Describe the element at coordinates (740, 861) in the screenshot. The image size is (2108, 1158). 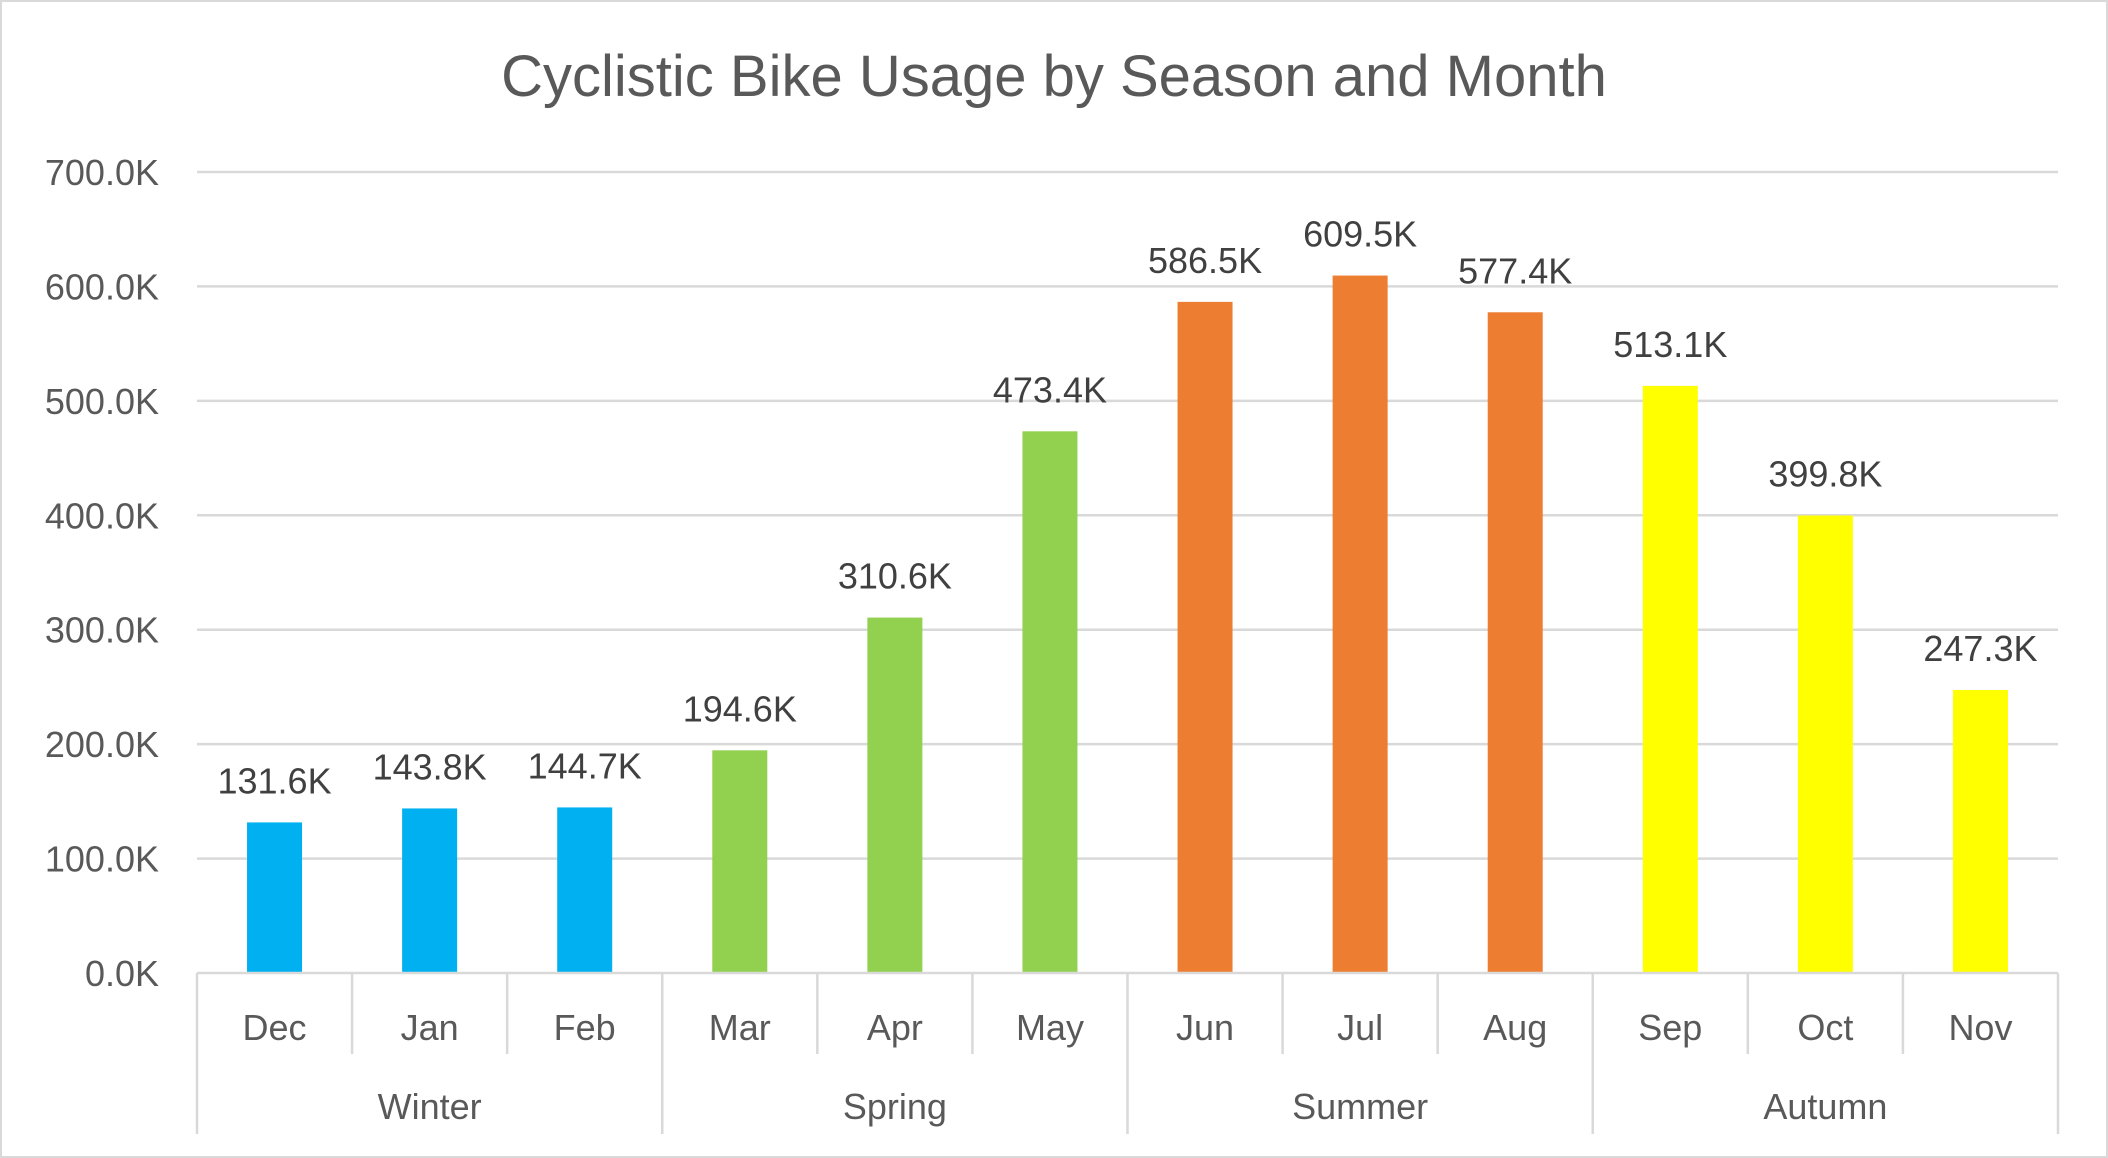
I see `bar-mar` at that location.